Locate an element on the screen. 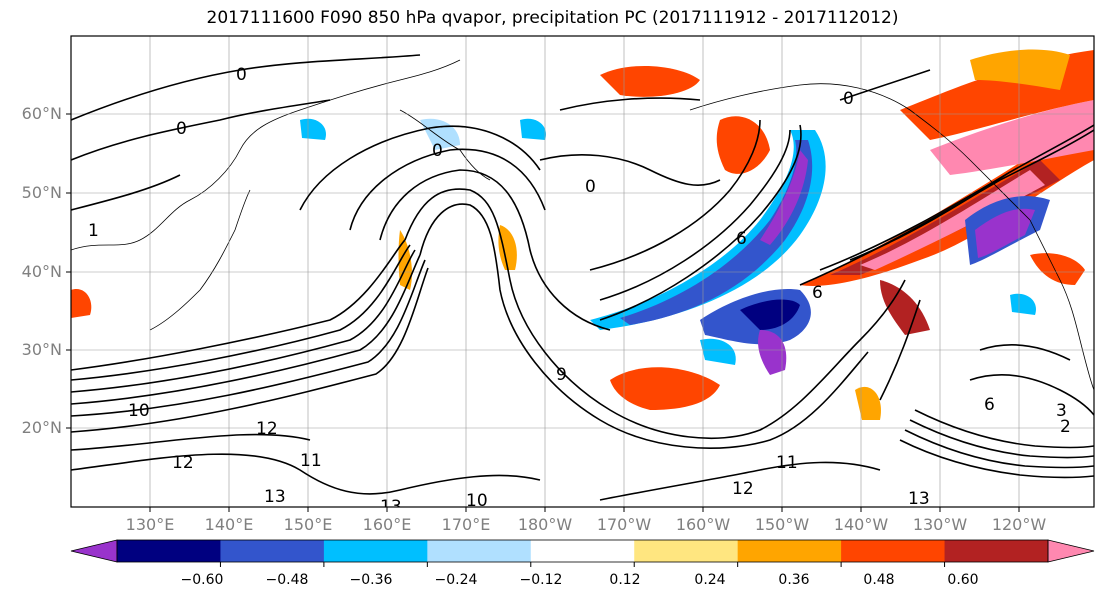 The image size is (1105, 601). lon-label-140w: 140°W is located at coordinates (861, 524).